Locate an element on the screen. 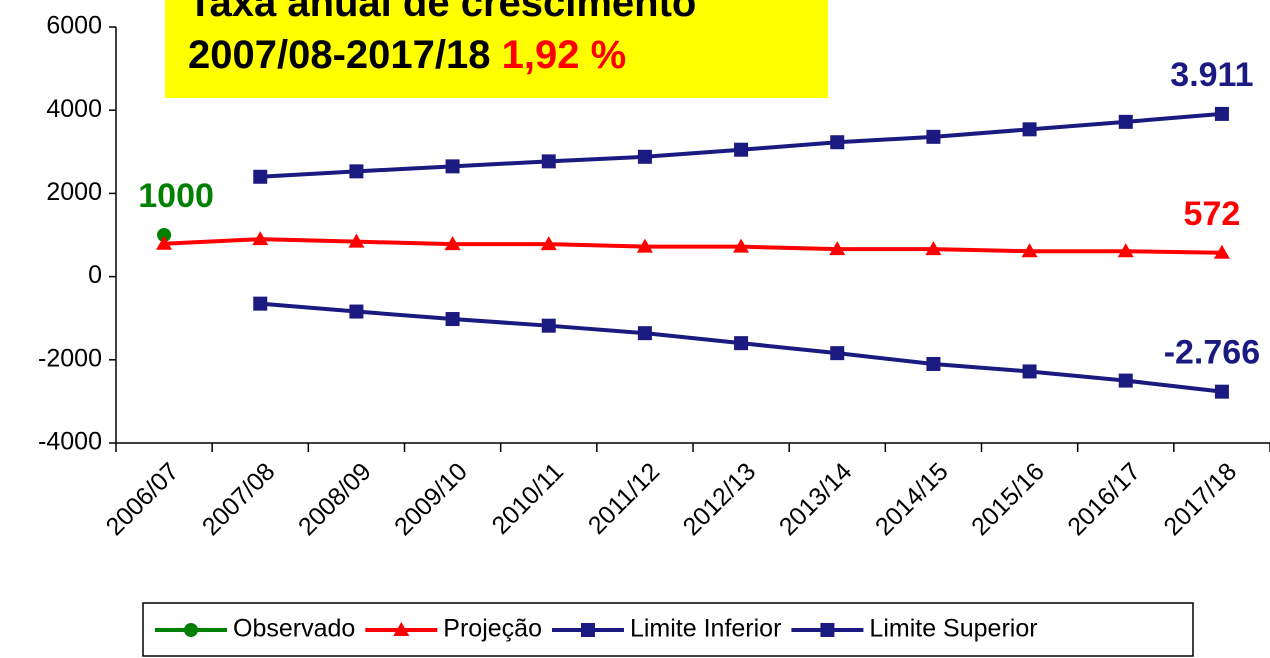 This screenshot has height=658, width=1270. x-tick-label: 2010/11 is located at coordinates (528, 498).